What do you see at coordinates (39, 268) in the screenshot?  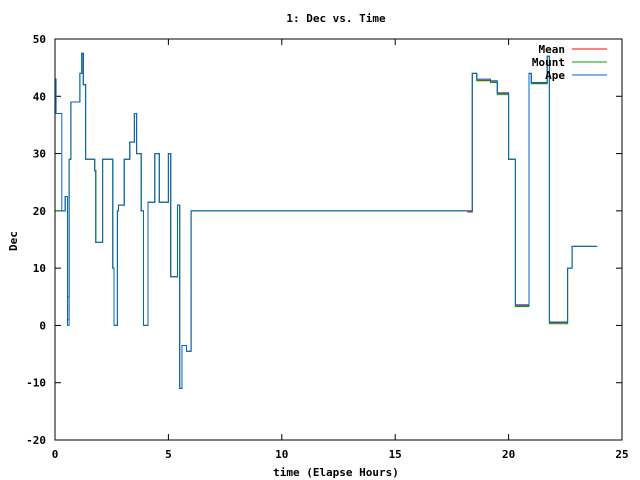 I see `y-tick-label: 10` at bounding box center [39, 268].